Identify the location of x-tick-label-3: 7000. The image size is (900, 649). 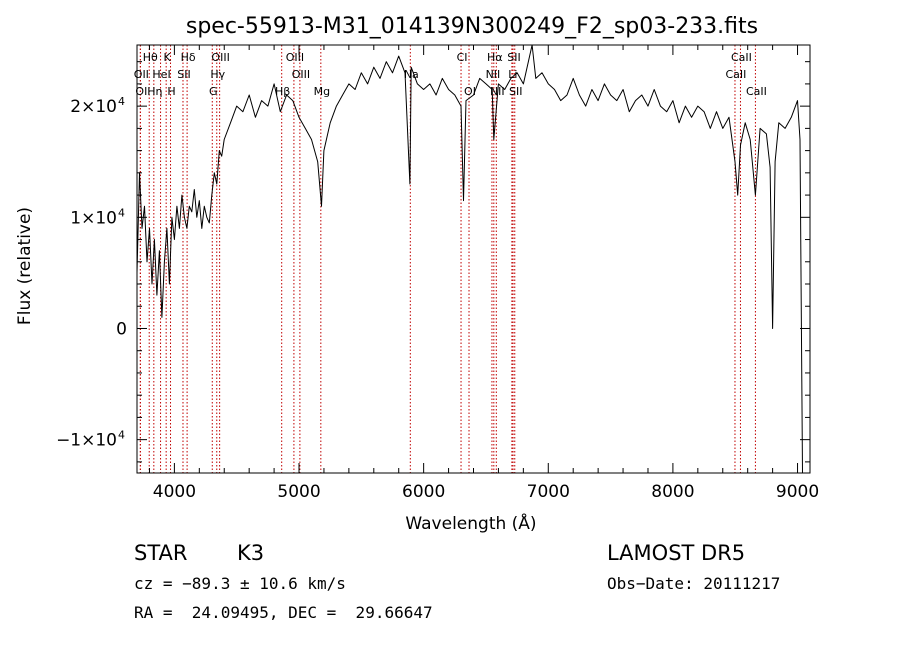
(548, 492).